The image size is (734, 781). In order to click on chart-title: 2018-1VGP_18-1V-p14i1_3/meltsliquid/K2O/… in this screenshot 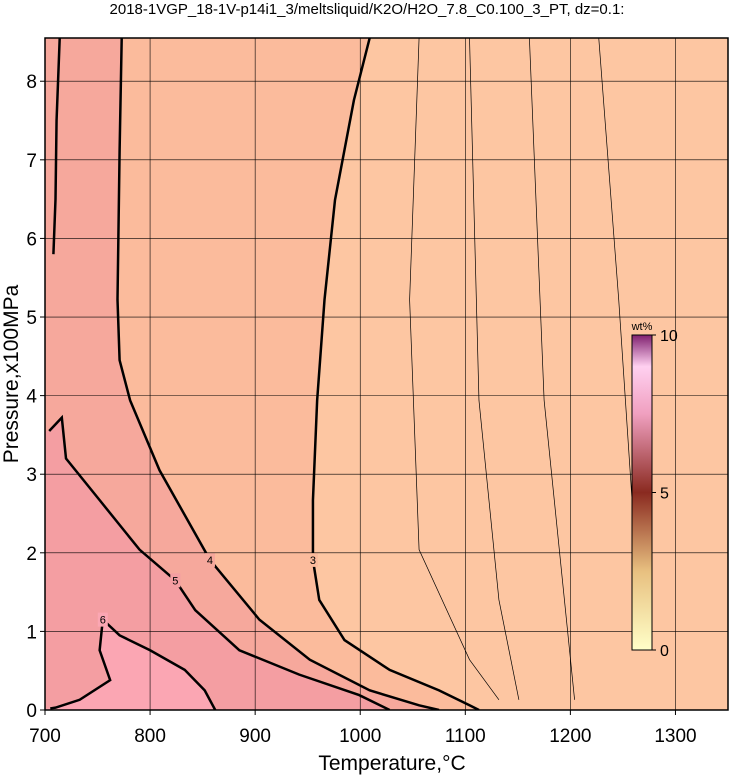, I will do `click(367, 9)`.